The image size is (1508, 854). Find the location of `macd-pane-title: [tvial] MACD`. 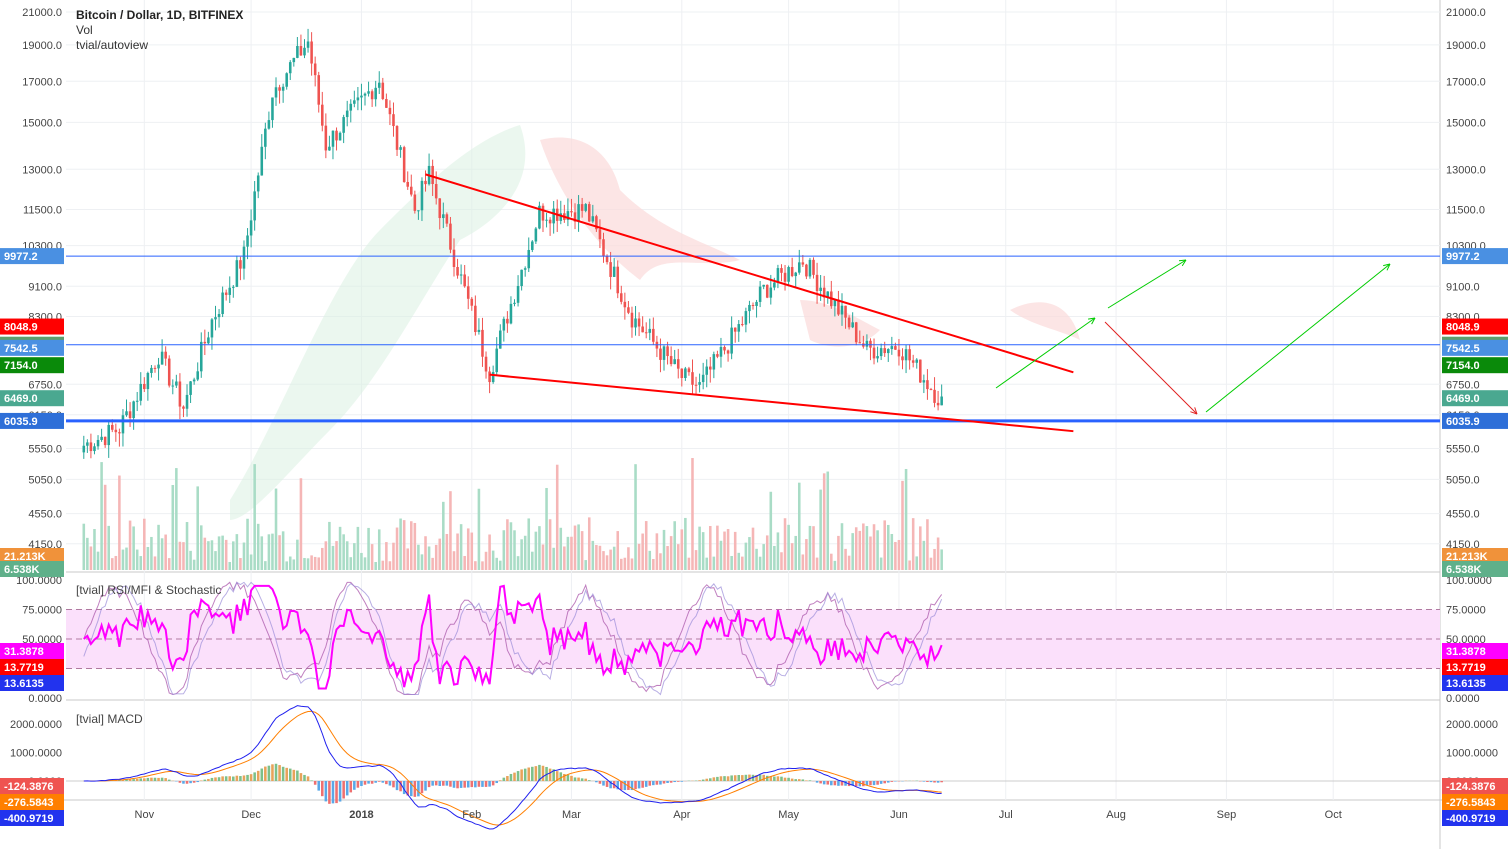

macd-pane-title: [tvial] MACD is located at coordinates (109, 719).